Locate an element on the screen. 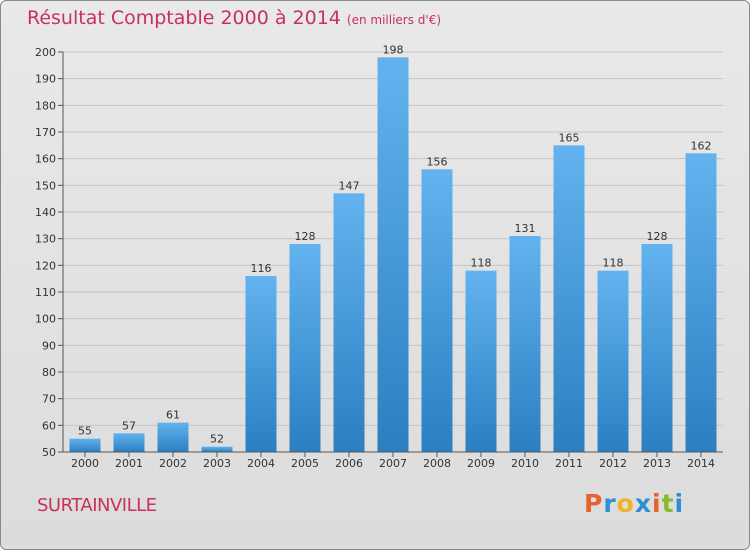 The height and width of the screenshot is (550, 750). data-label: 52 is located at coordinates (217, 439).